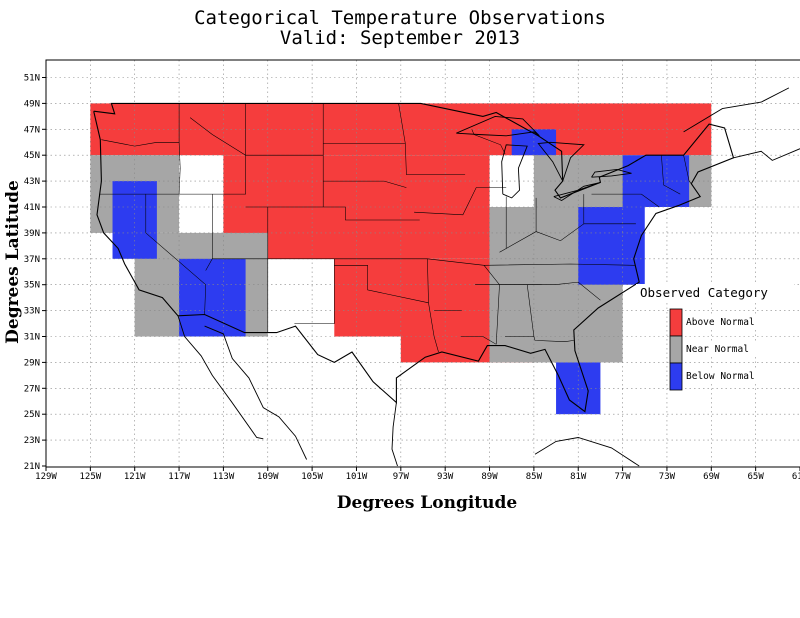 This screenshot has height=618, width=800. What do you see at coordinates (489, 477) in the screenshot?
I see `x-tick-label: 89W` at bounding box center [489, 477].